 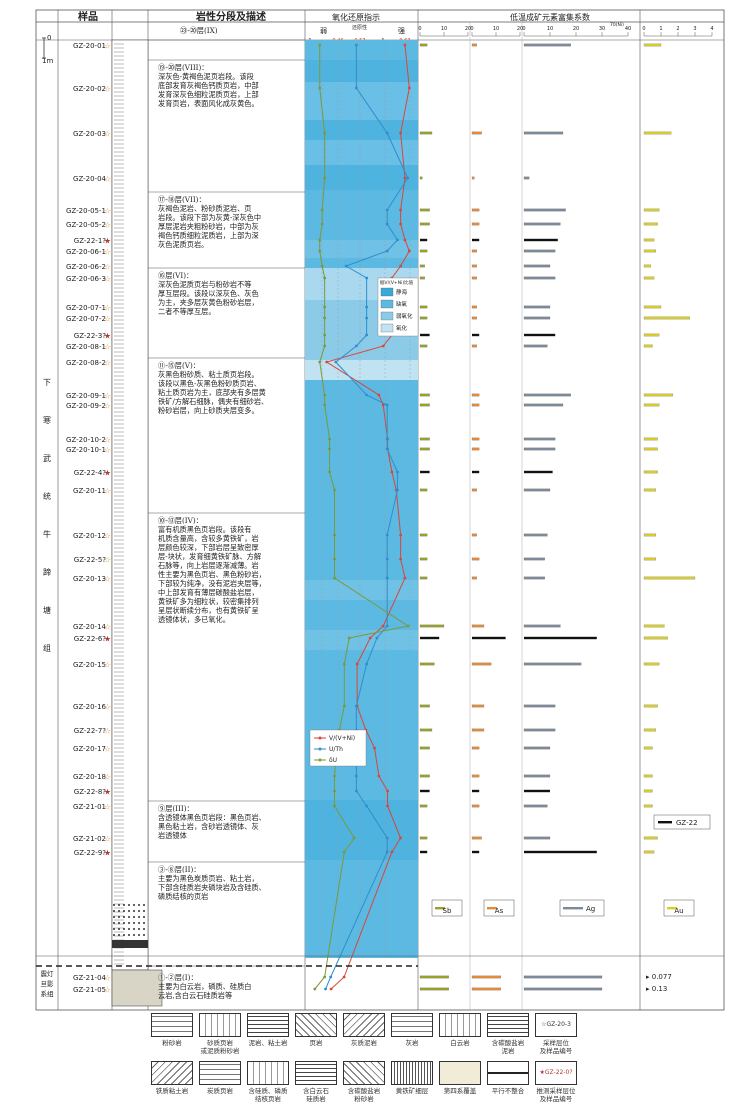 What do you see at coordinates (333, 760) in the screenshot?
I see `series-legend-label: δU` at bounding box center [333, 760].